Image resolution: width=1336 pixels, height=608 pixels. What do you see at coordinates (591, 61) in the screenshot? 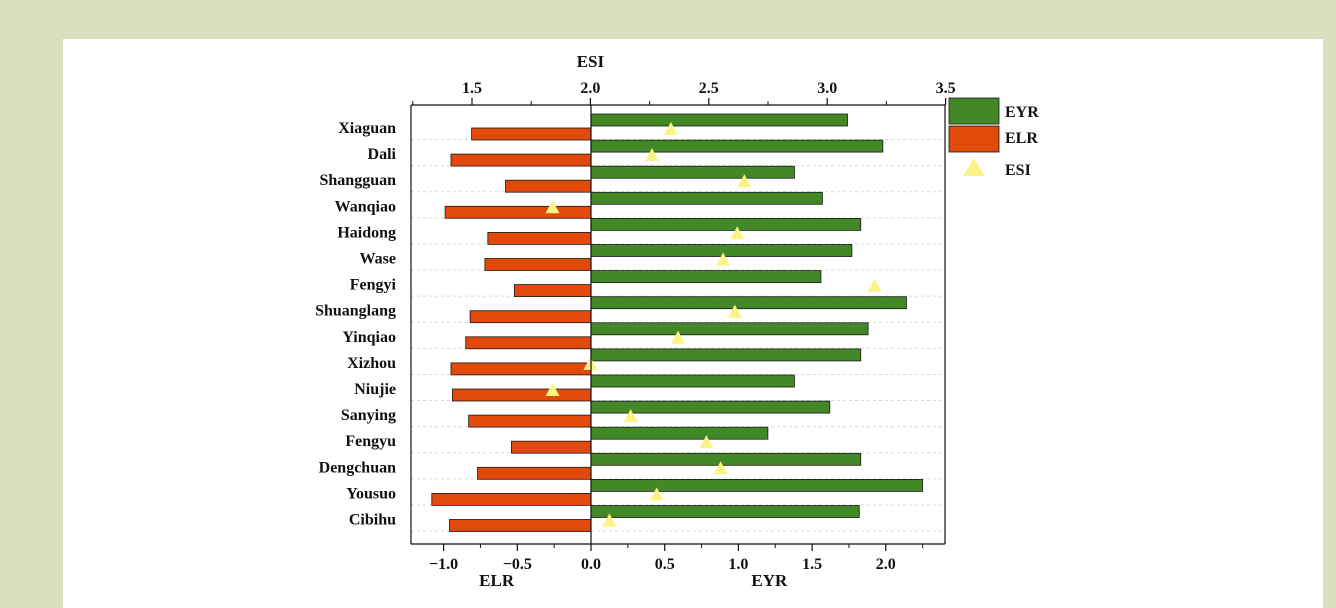
I see `esi-axis-title: ESI` at bounding box center [591, 61].